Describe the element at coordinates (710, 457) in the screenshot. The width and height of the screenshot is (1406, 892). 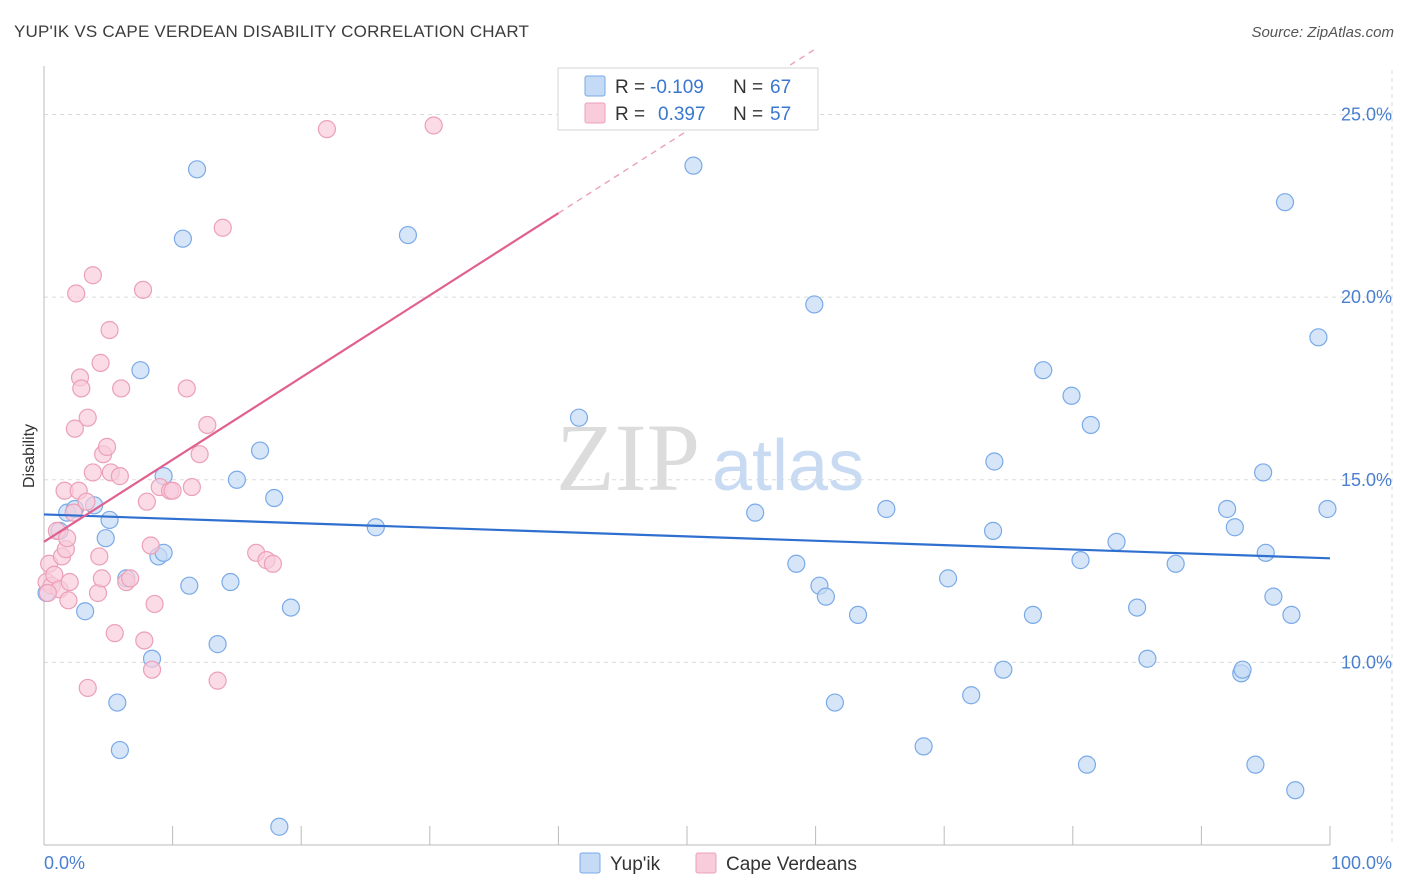
I see `watermark: ZIP atlas` at that location.